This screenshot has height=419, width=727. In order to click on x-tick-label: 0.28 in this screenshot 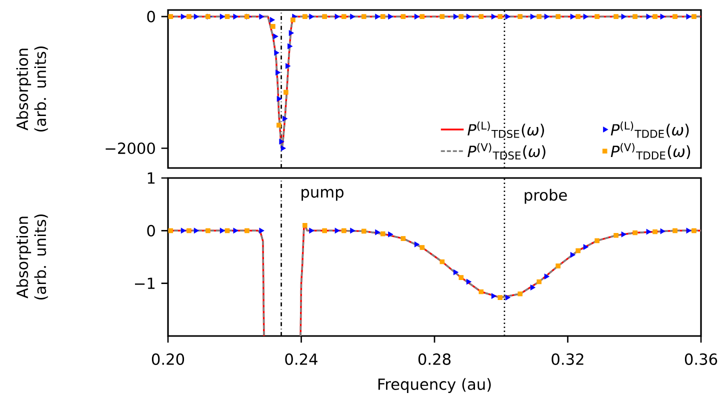, I will do `click(434, 359)`.